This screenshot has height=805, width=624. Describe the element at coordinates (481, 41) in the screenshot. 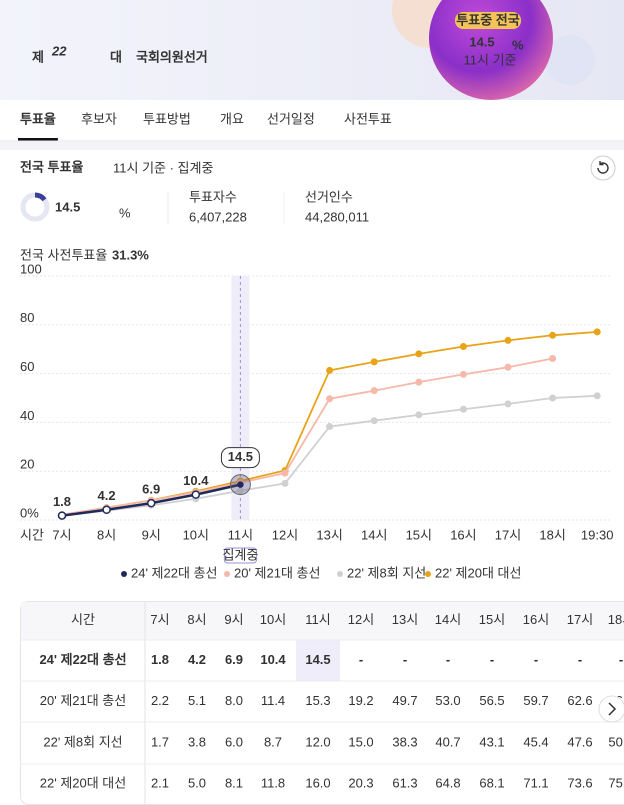

I see `badge-value: 14.5` at that location.